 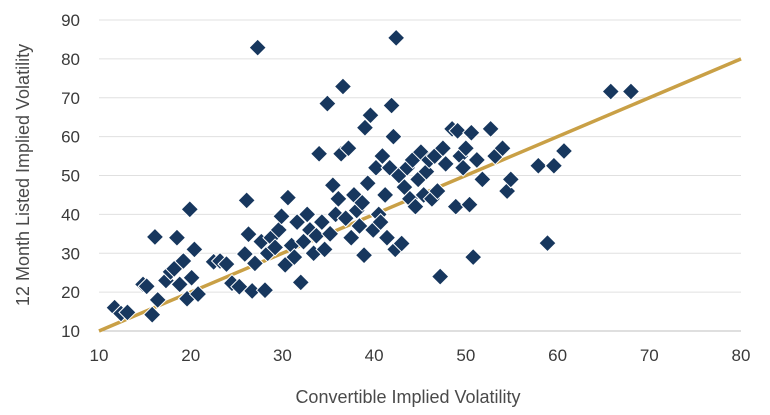 What do you see at coordinates (374, 355) in the screenshot?
I see `x-tick-label: 40` at bounding box center [374, 355].